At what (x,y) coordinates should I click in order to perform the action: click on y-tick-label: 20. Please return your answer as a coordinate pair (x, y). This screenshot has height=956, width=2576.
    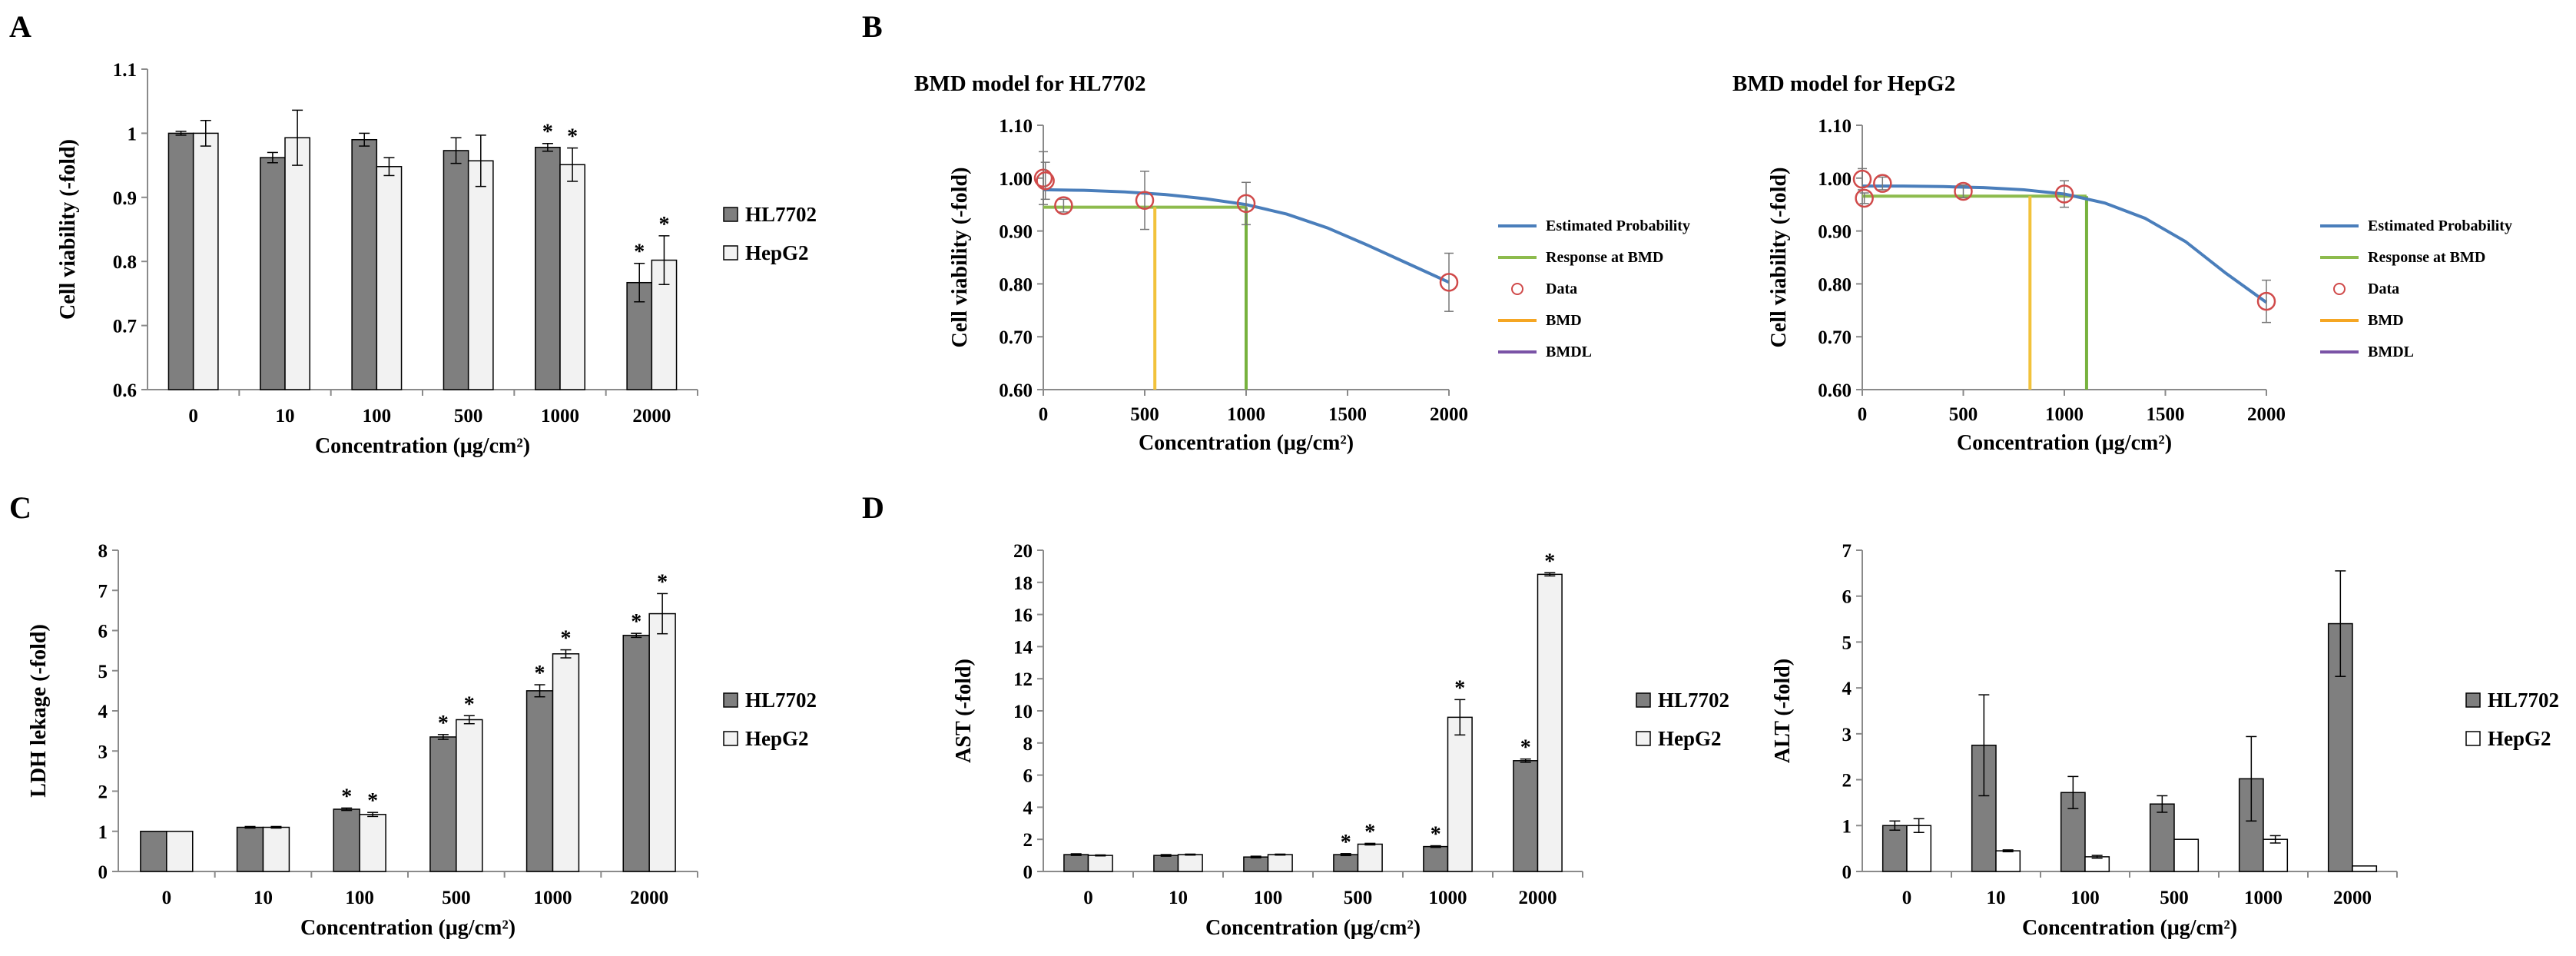
    Looking at the image, I should click on (1023, 551).